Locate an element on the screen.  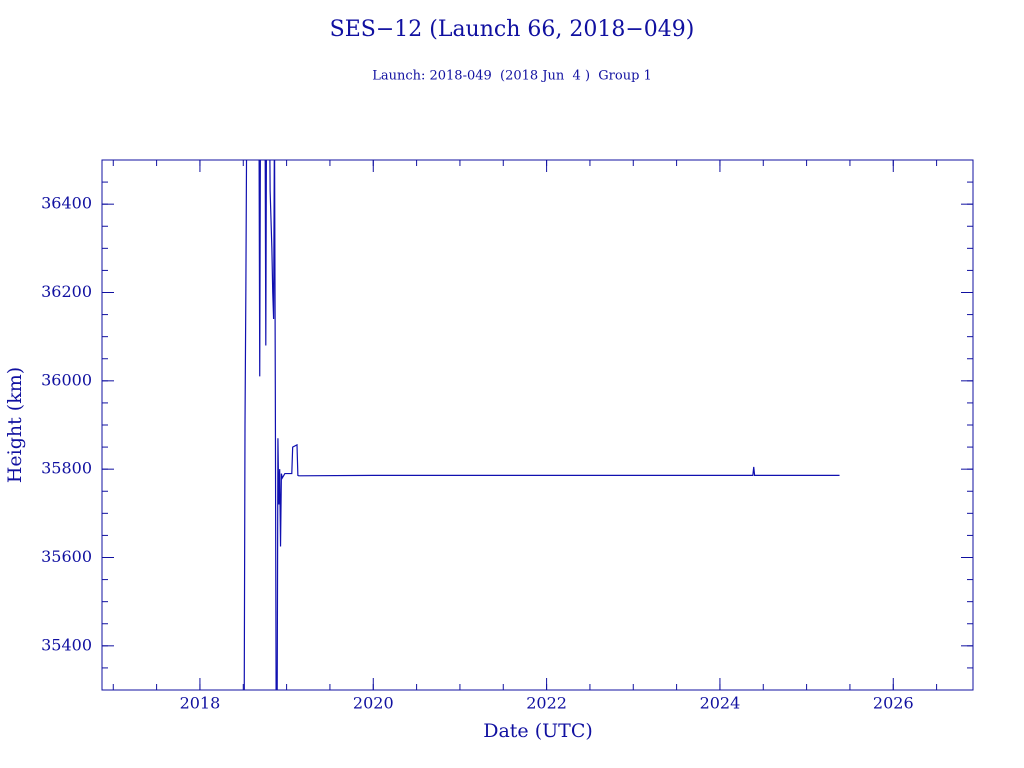
y-tick-label: 36400 is located at coordinates (66, 203).